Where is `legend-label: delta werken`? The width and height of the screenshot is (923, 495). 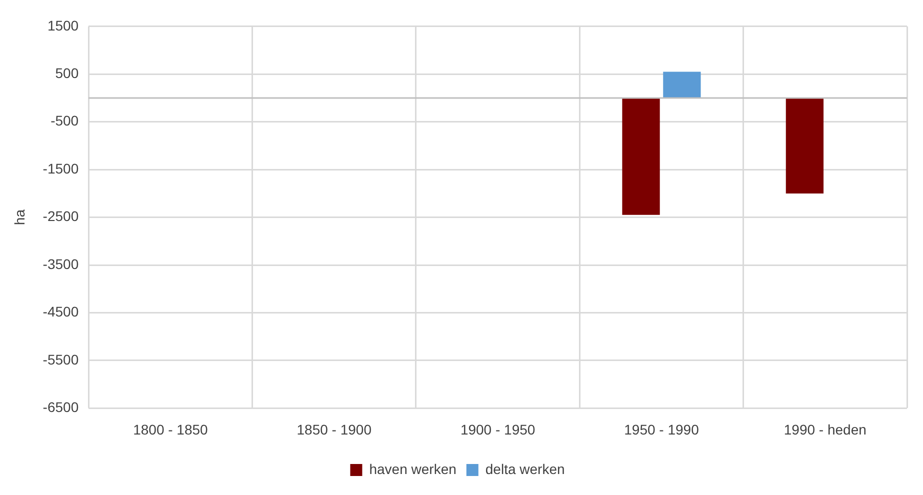
legend-label: delta werken is located at coordinates (525, 468).